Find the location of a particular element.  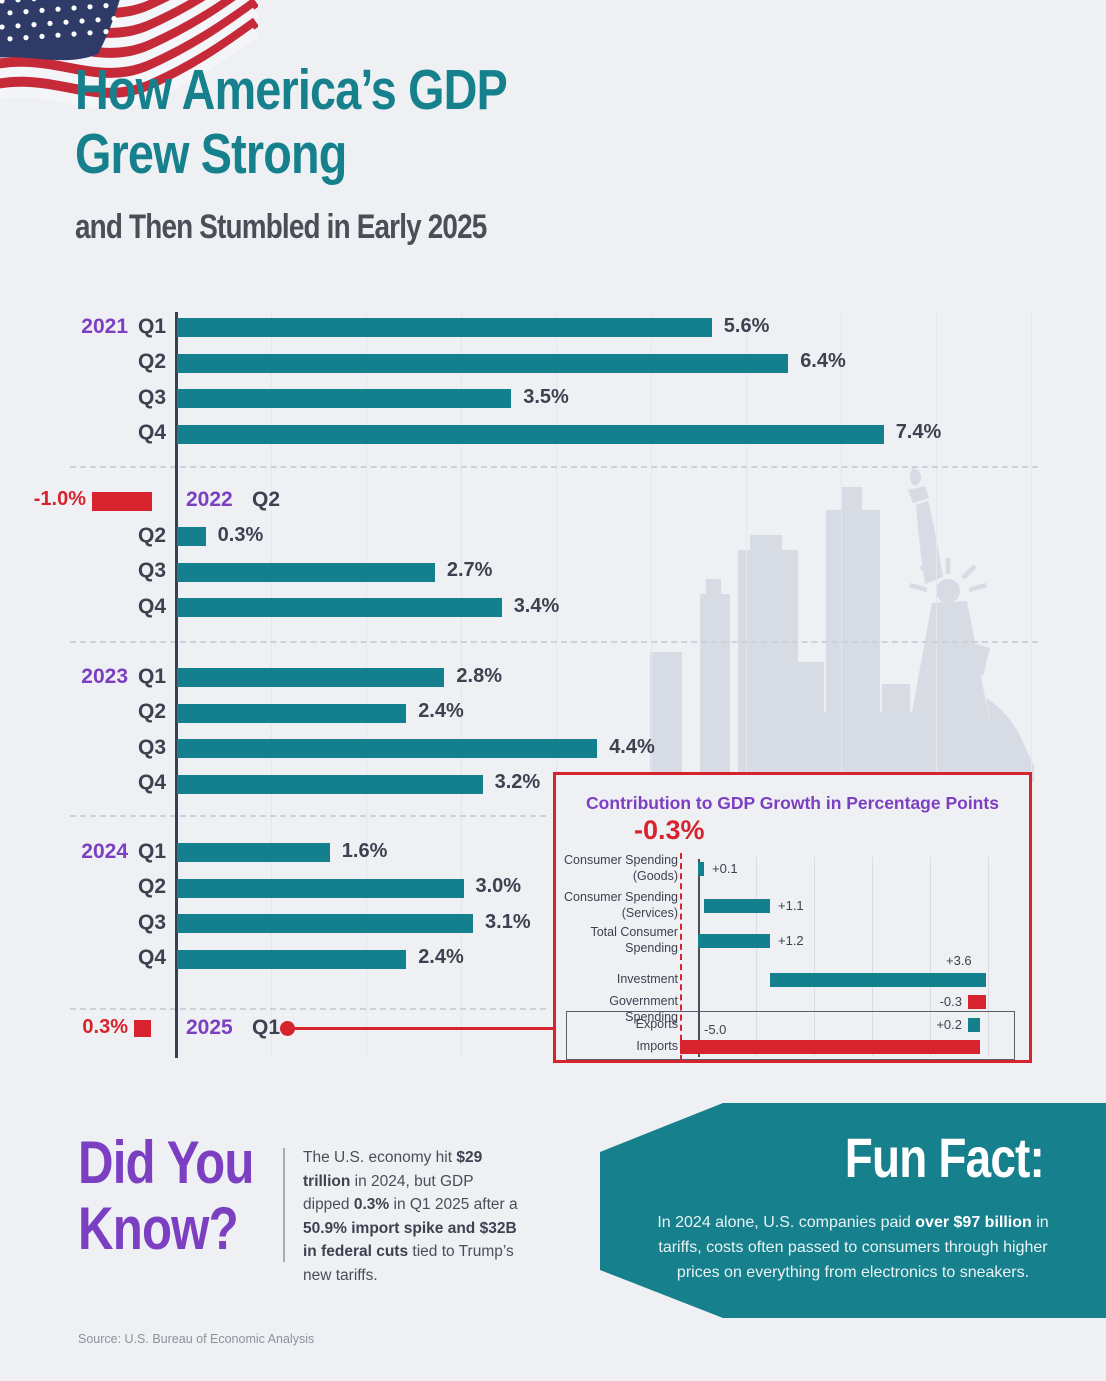

waterfall-final-value-dashed-line is located at coordinates (681, 957).